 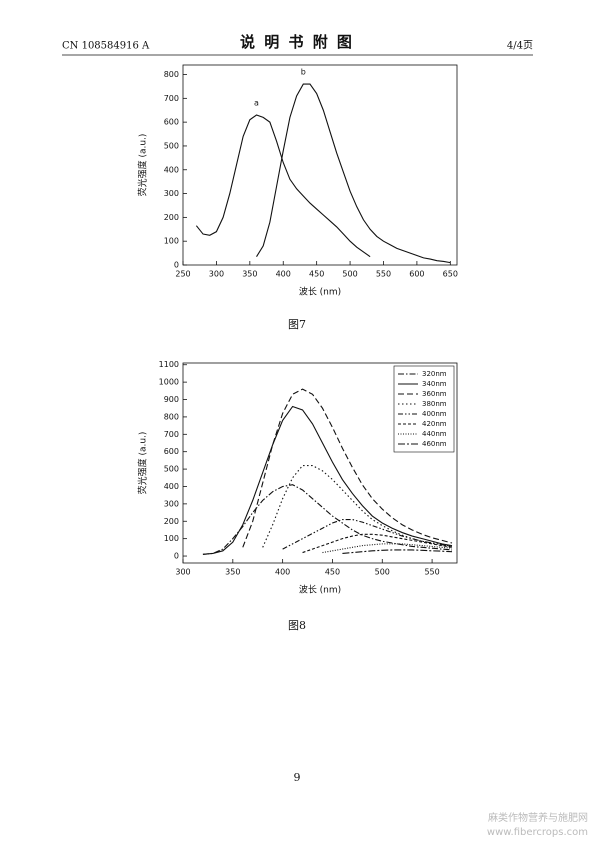 I want to click on y-tick-label: 1100, so click(x=169, y=364).